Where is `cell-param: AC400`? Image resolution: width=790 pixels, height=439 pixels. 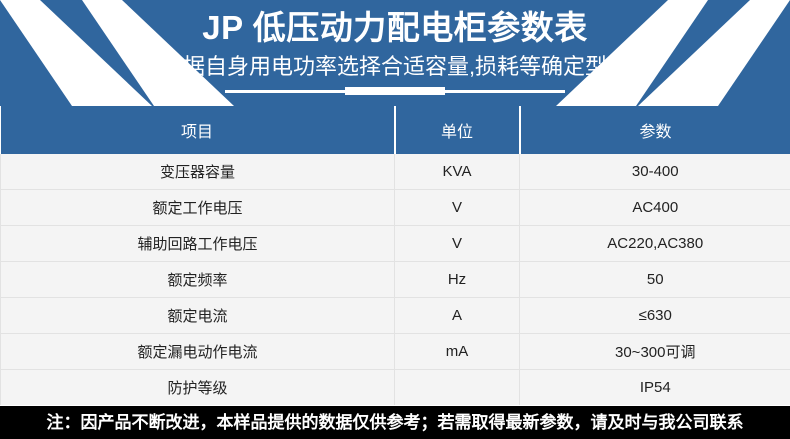
cell-param: AC400 is located at coordinates (654, 207).